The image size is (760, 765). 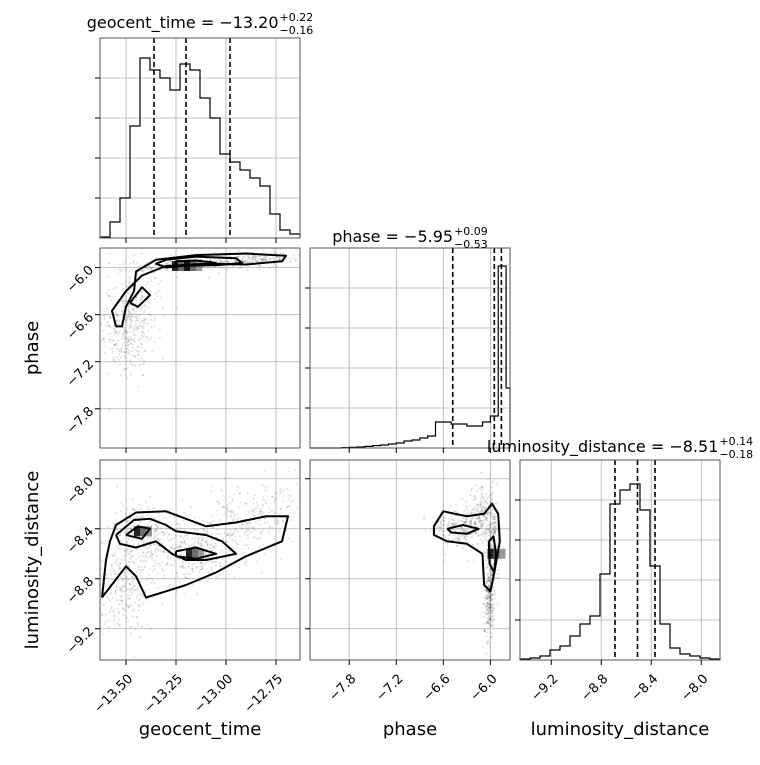 I want to click on panel-frame, so click(x=620, y=560).